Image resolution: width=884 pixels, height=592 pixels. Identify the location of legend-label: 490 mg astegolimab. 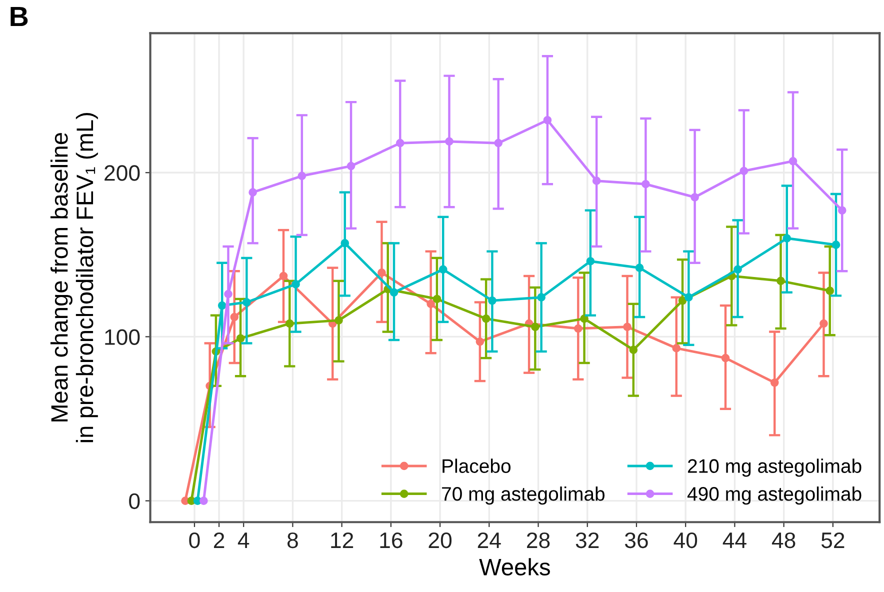
(774, 495).